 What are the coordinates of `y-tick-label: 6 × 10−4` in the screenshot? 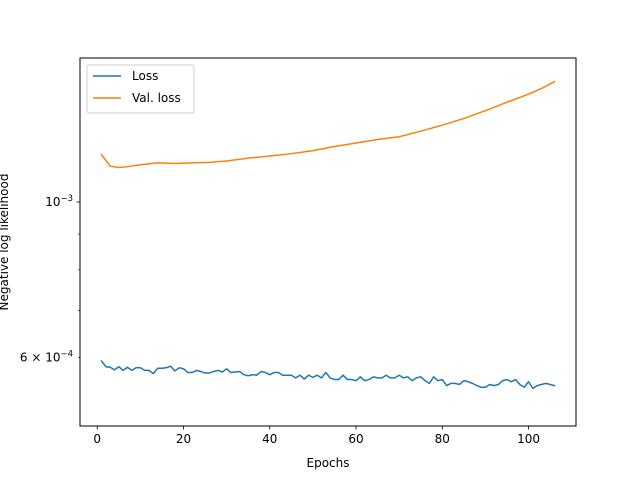 It's located at (46, 356).